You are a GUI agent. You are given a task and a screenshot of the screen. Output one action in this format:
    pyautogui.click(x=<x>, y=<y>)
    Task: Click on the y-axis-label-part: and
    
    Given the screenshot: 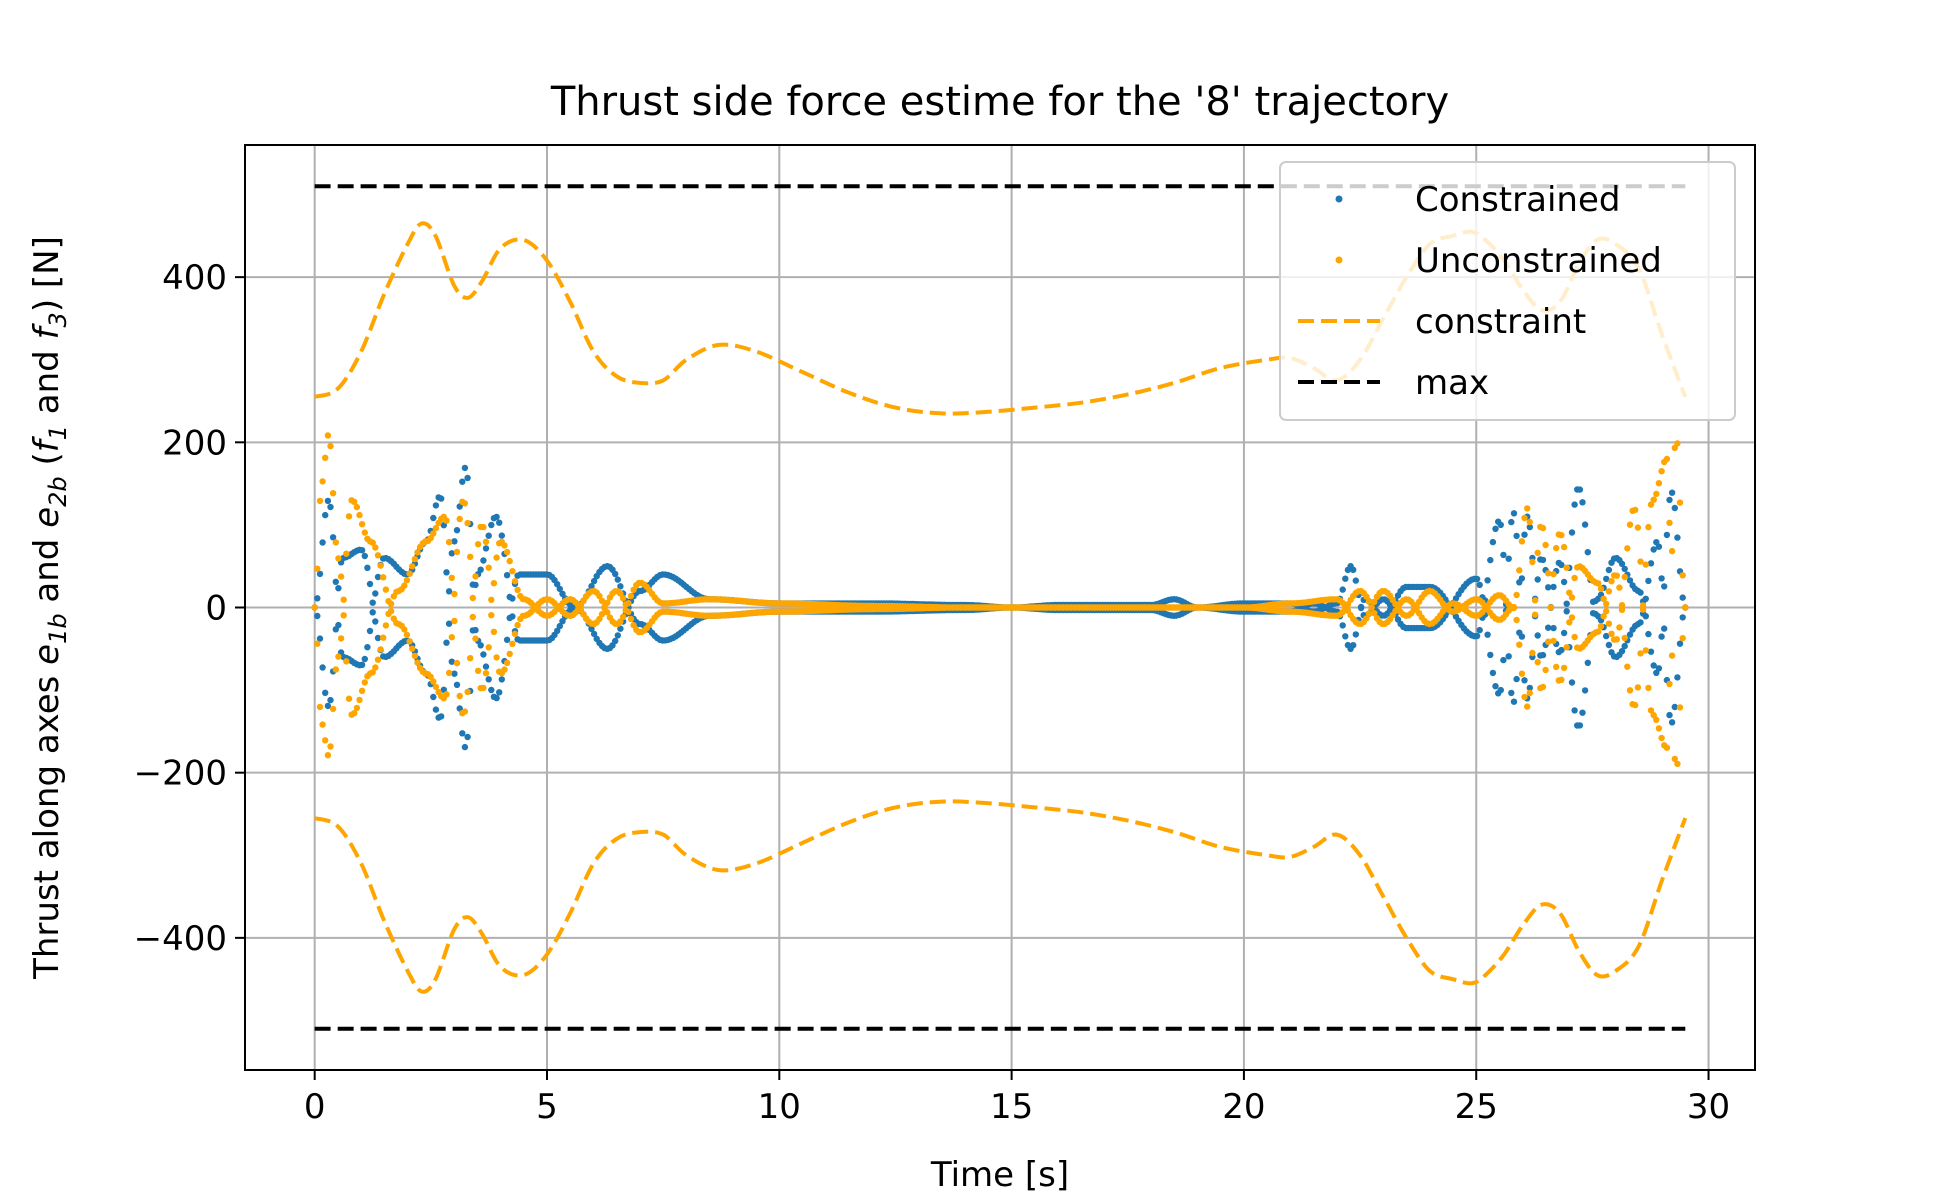 What is the action you would take?
    pyautogui.click(x=47, y=571)
    